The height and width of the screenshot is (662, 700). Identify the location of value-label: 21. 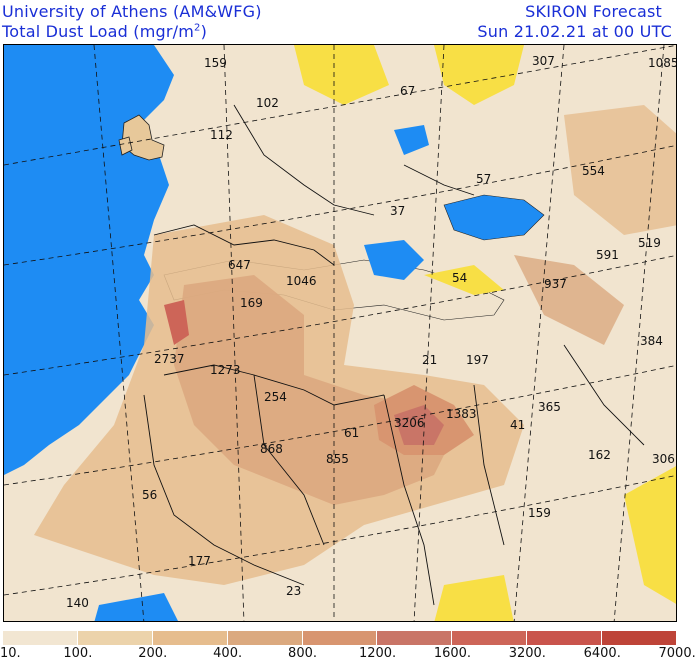
(429, 360).